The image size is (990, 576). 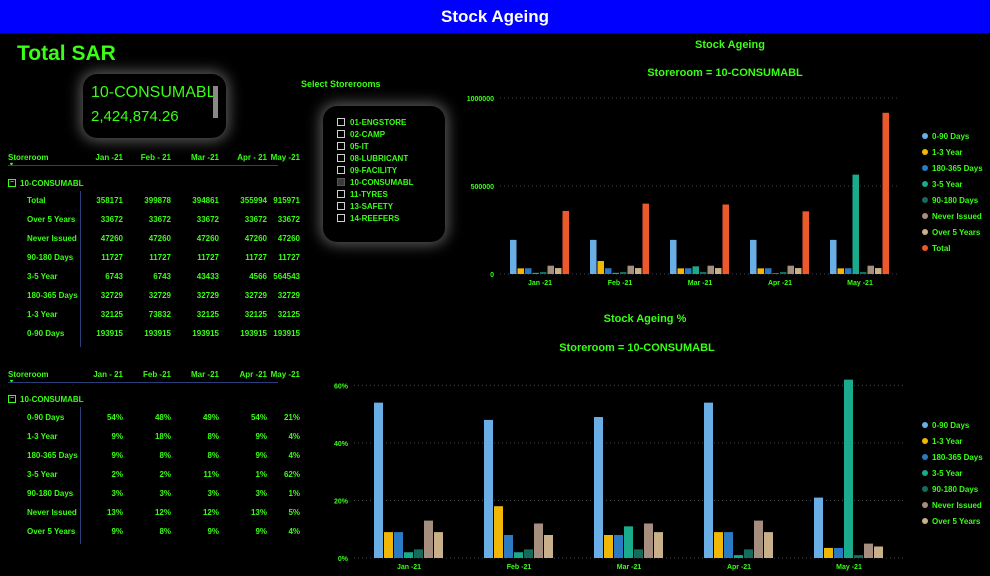 I want to click on slicer-item-label: 11-TYRES, so click(x=369, y=194).